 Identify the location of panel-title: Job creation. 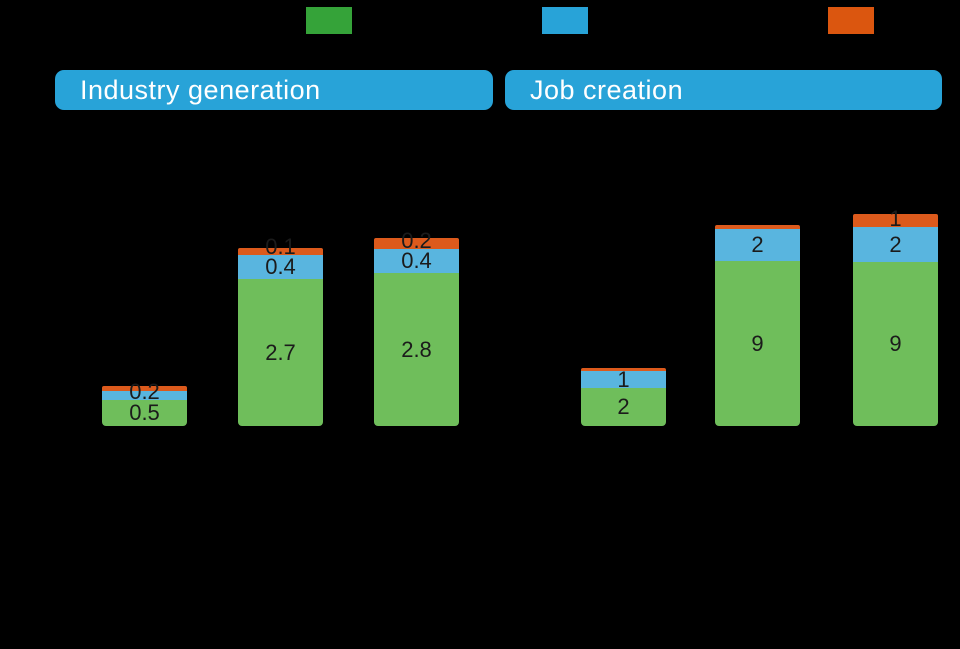
(607, 89).